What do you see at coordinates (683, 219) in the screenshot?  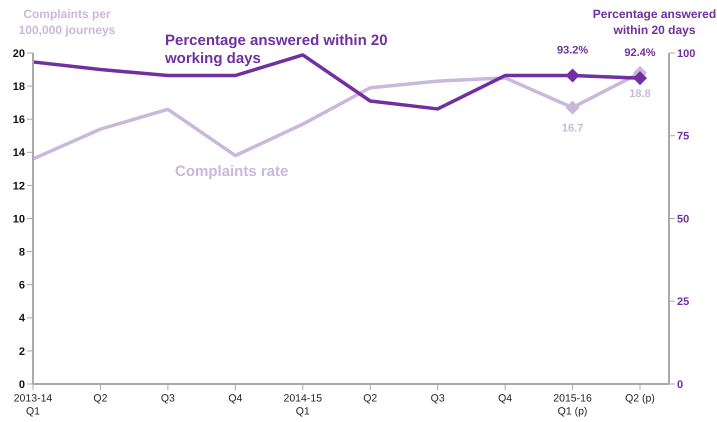 I see `y2-tick-label: 50` at bounding box center [683, 219].